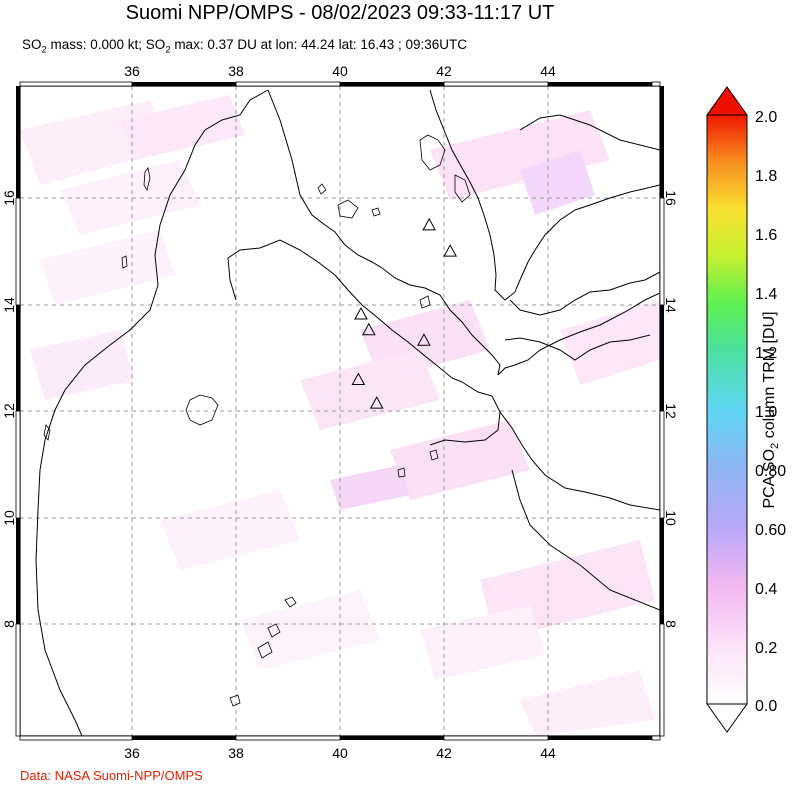 This screenshot has height=800, width=807. I want to click on lat-ticks-left: 16 14 12 10 8, so click(9, 409).